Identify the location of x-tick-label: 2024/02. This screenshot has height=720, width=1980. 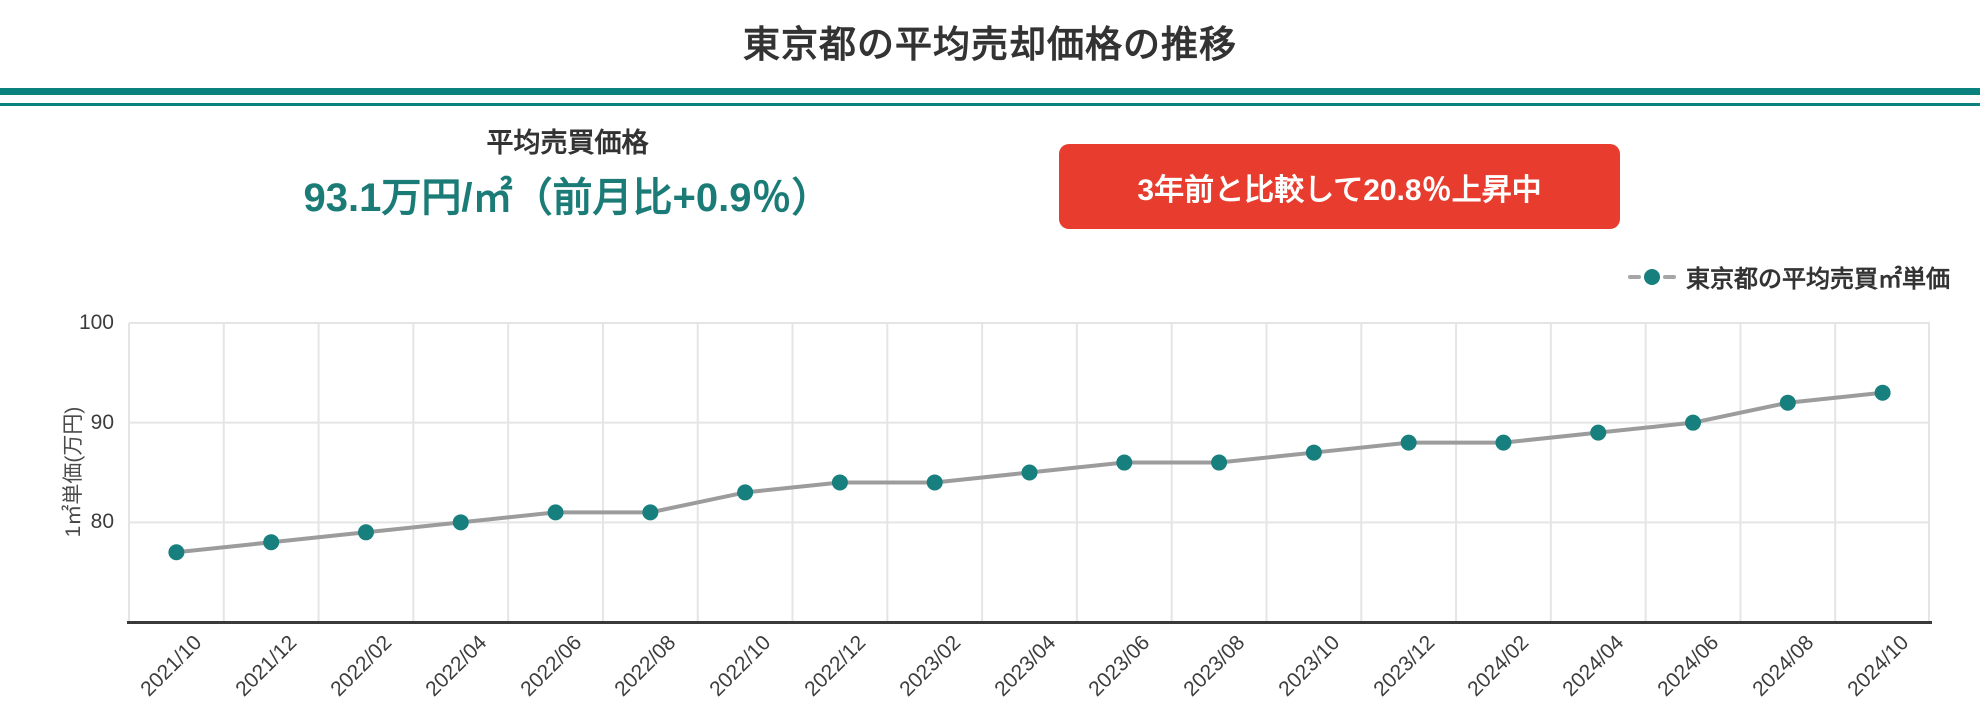
(1498, 666).